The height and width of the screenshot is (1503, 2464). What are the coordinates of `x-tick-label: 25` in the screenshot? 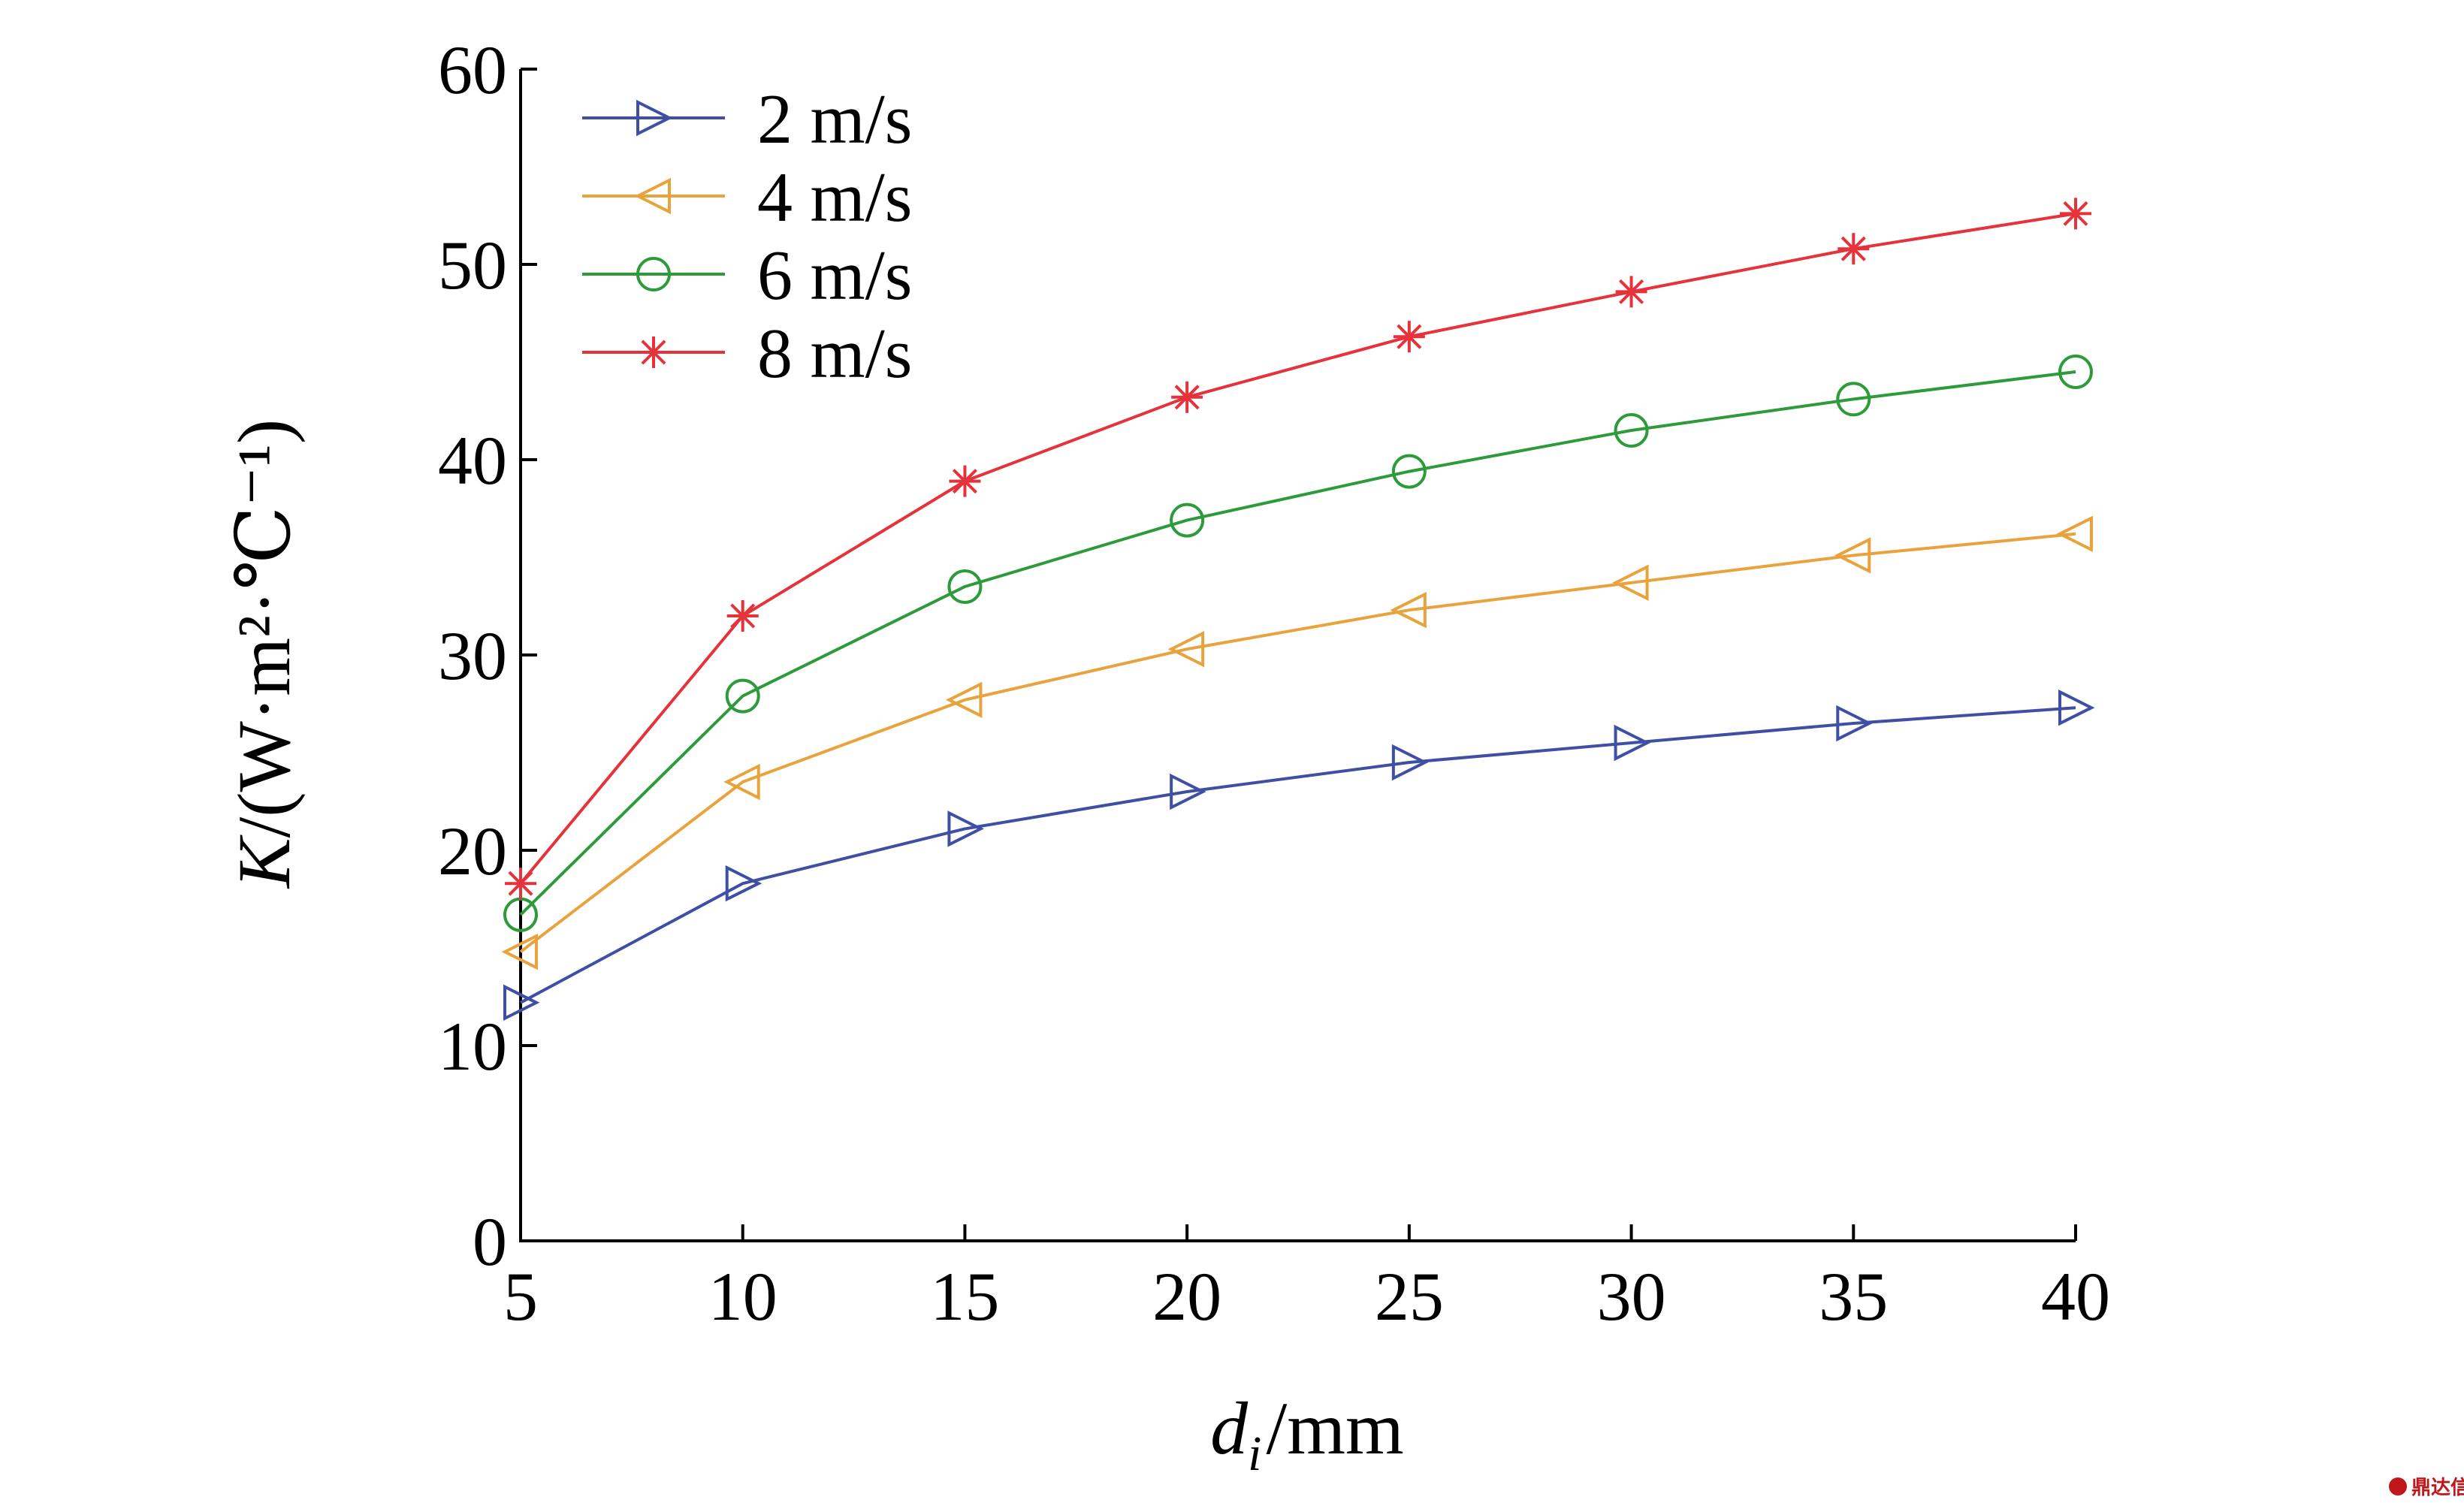 It's located at (1409, 1297).